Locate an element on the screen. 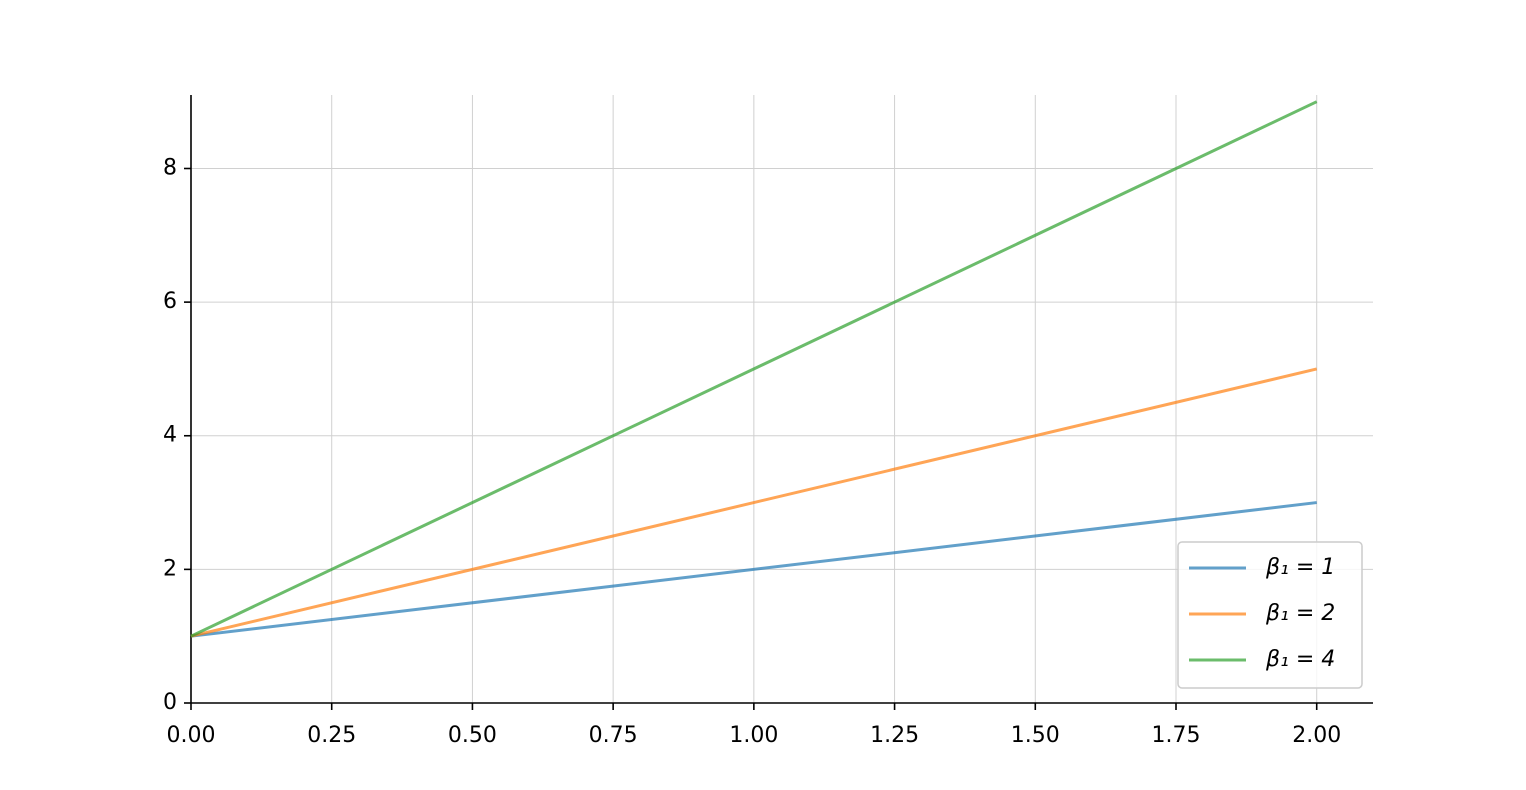 The image size is (1526, 790). y-tick-label: 4 is located at coordinates (170, 435).